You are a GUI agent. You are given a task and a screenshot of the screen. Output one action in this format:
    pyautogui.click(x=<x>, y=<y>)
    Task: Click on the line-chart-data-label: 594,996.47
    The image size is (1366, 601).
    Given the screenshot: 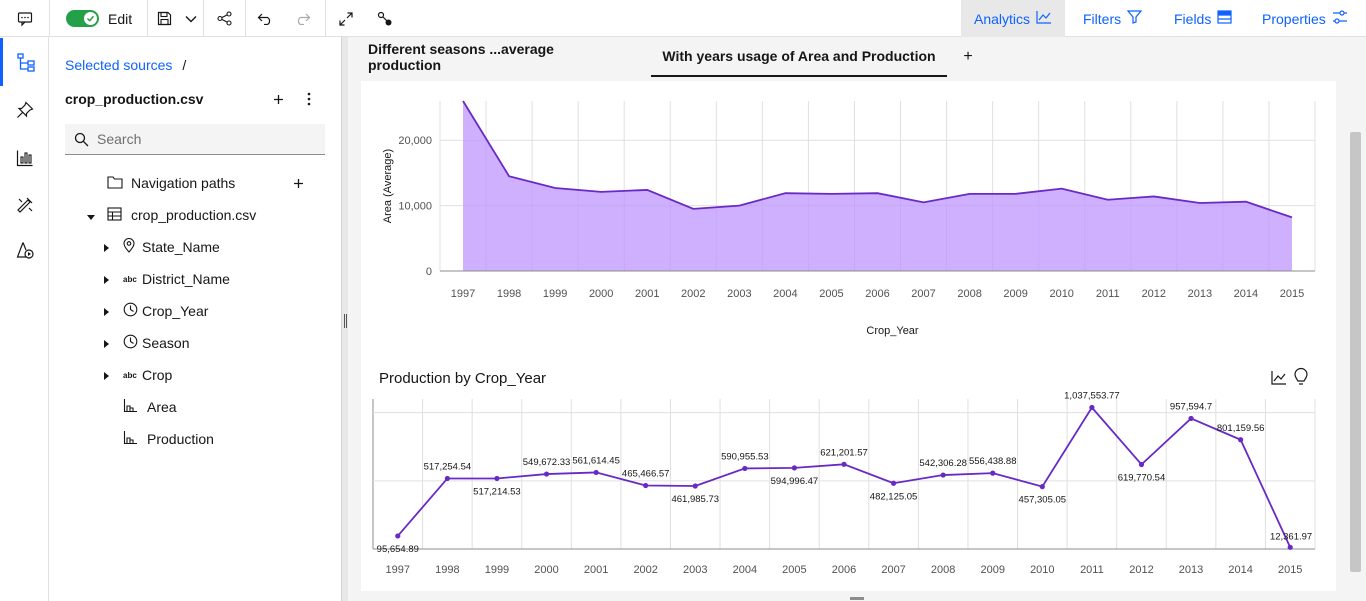 What is the action you would take?
    pyautogui.click(x=795, y=481)
    